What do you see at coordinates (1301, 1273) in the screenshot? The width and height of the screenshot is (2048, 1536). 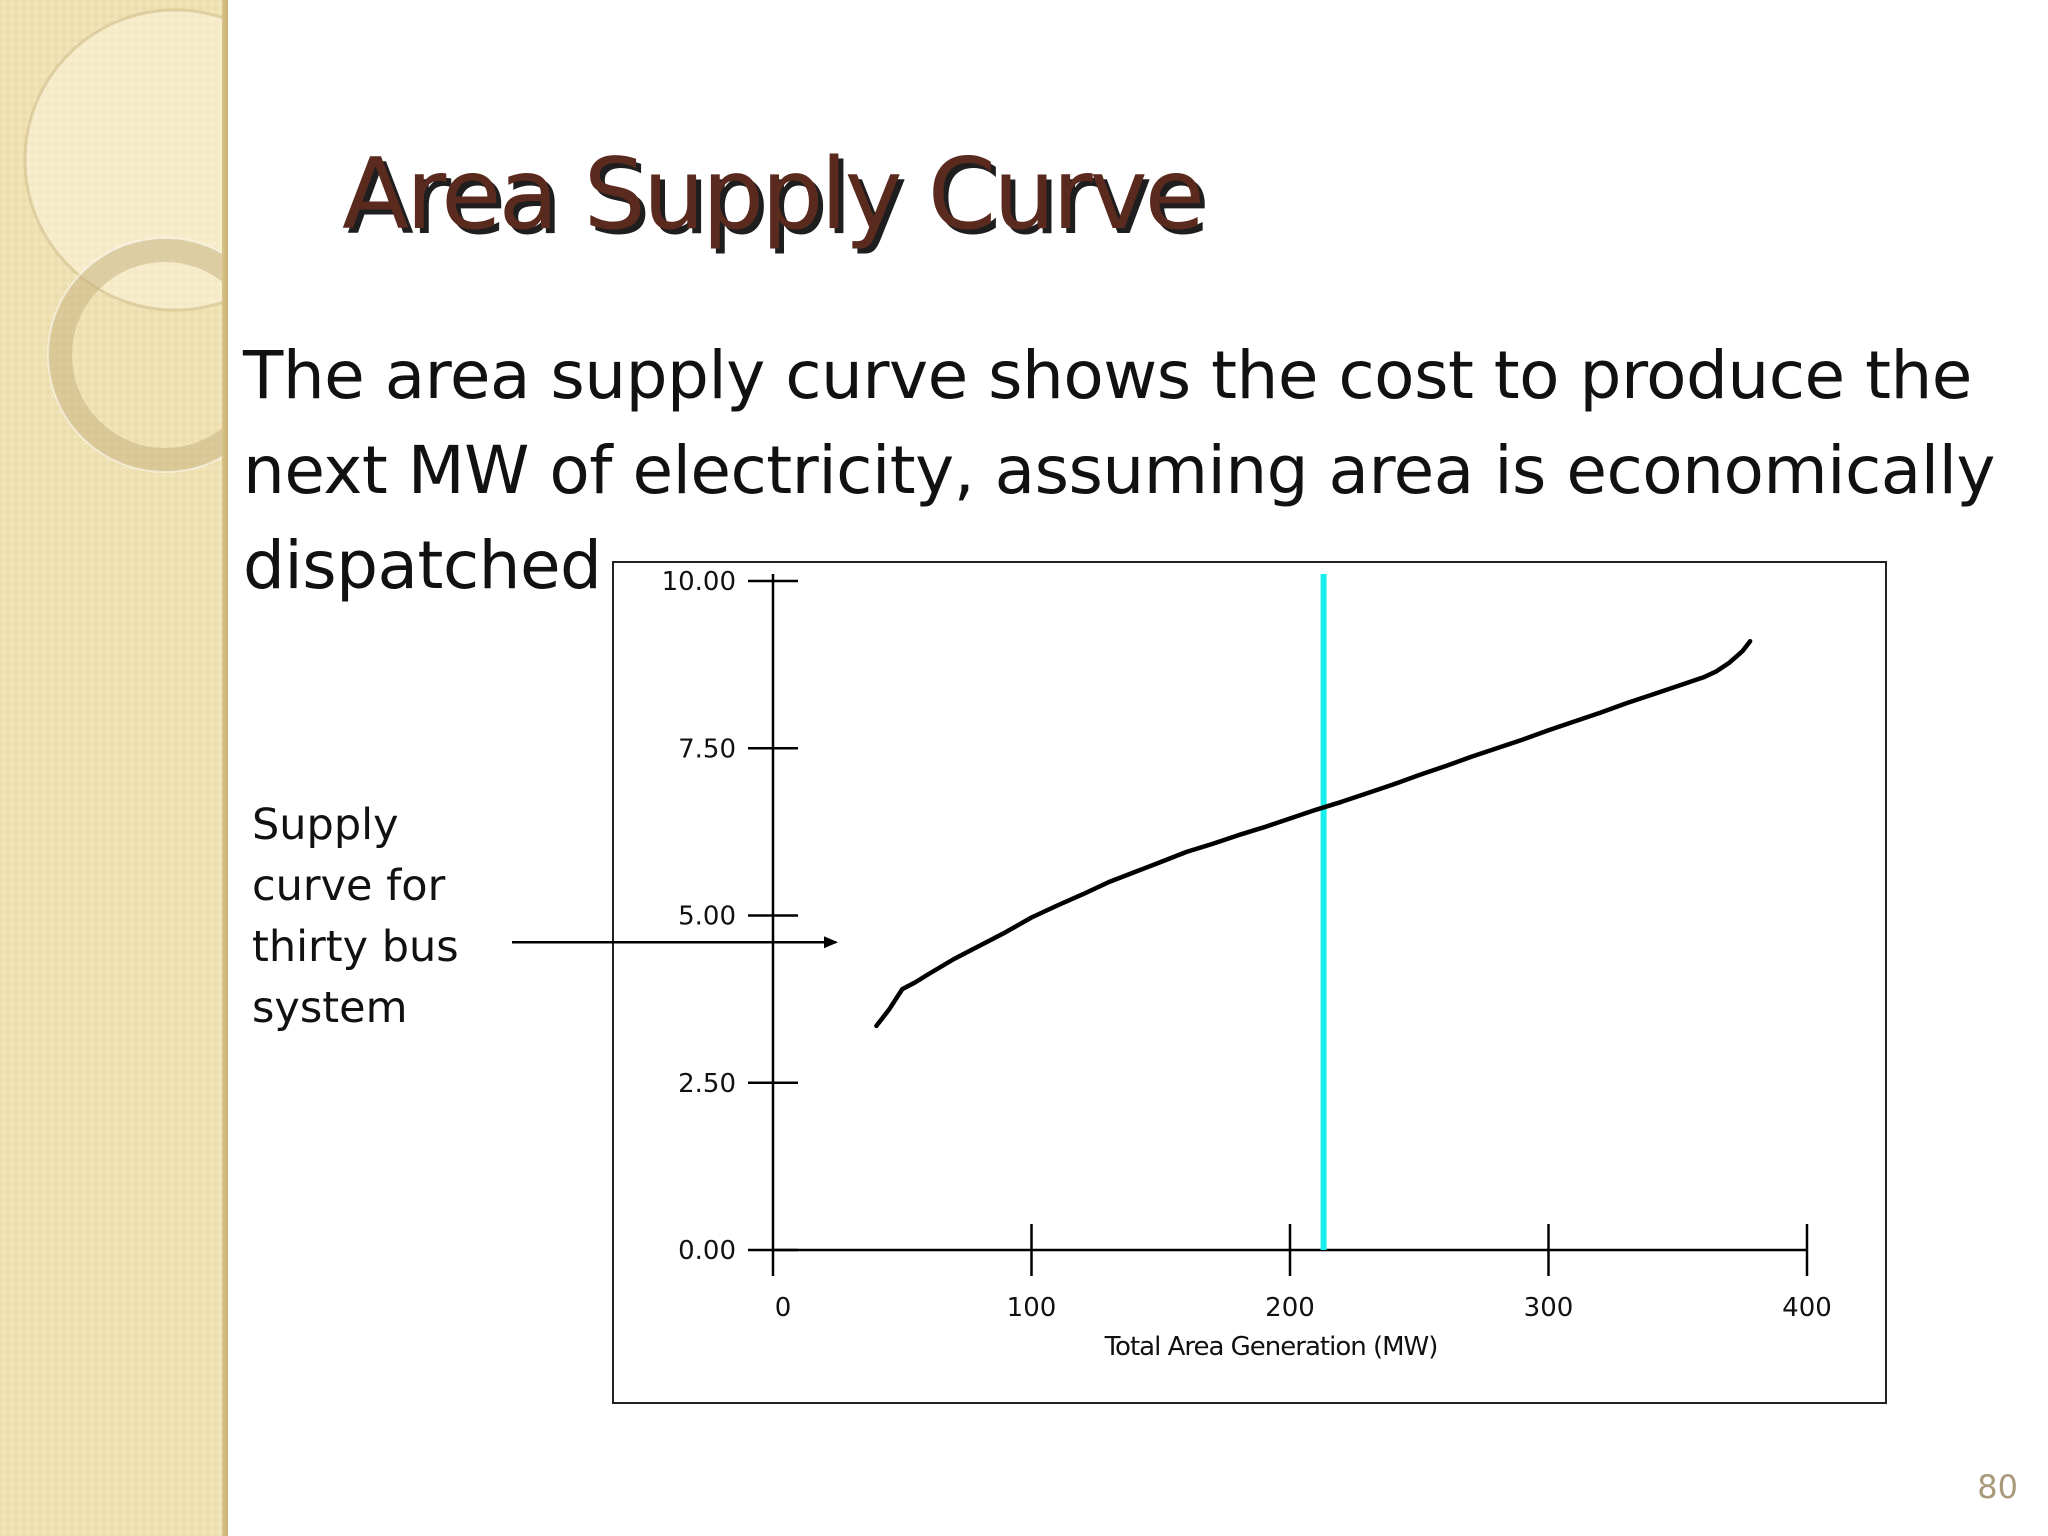 I see `x-axis-ticks: 0 100 200 300 400` at bounding box center [1301, 1273].